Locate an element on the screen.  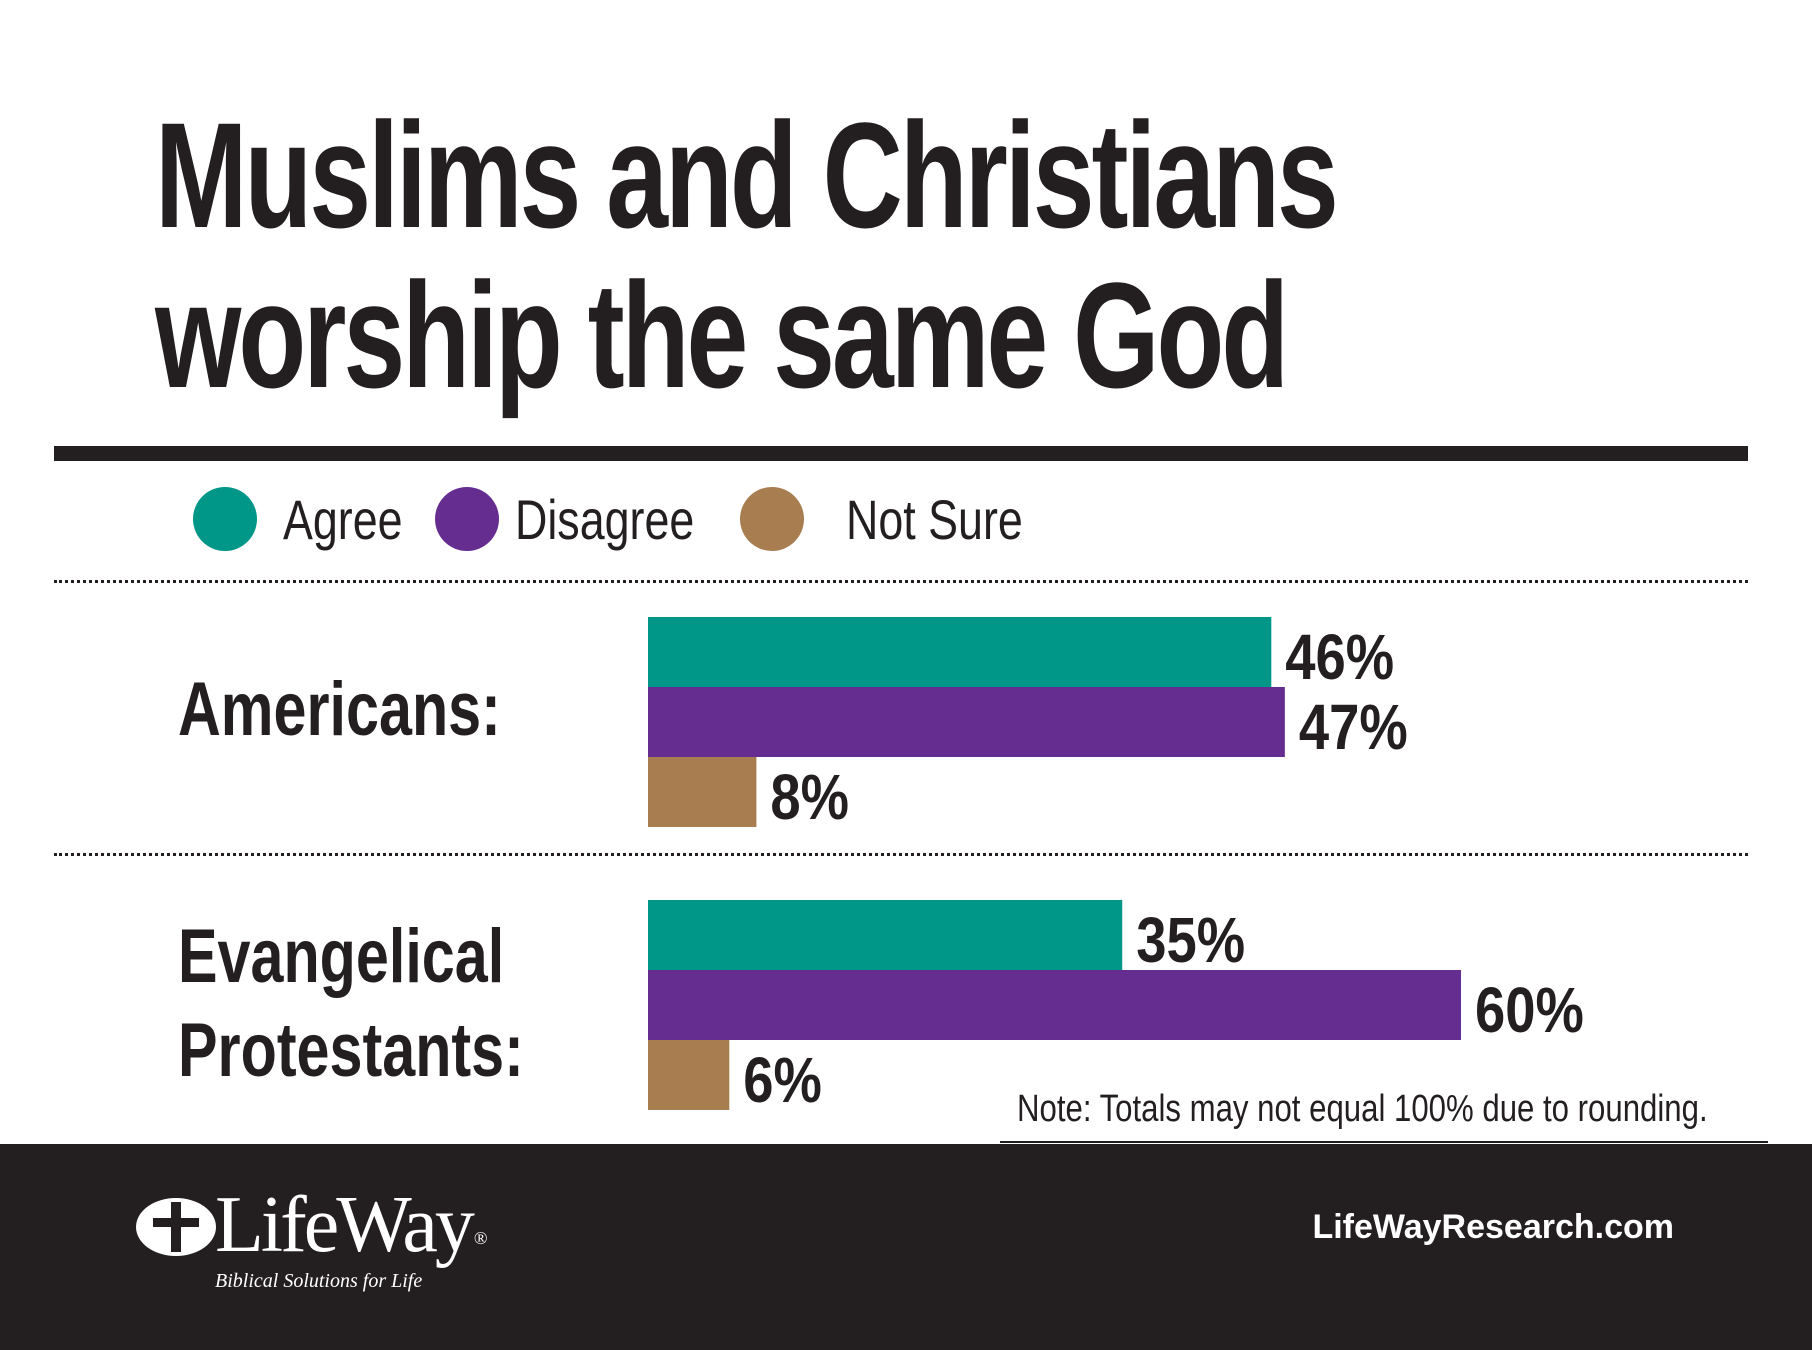
data-label-group-1-not-sure: 6% is located at coordinates (782, 1080).